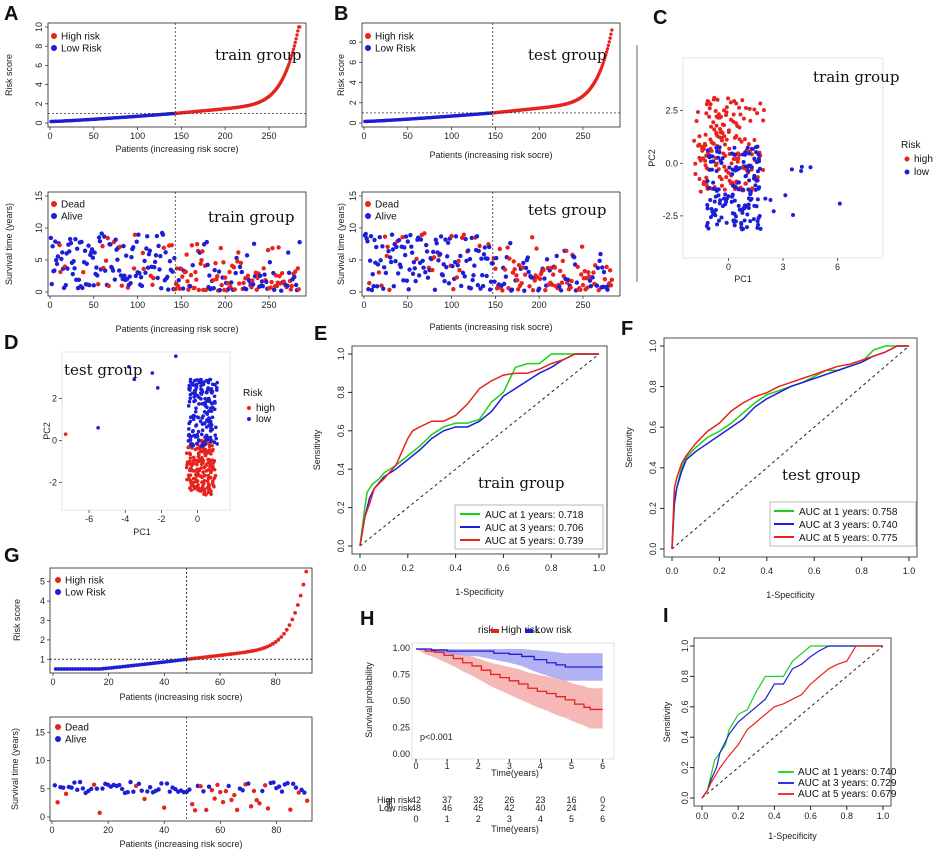 This screenshot has width=941, height=862. What do you see at coordinates (540, 800) in the screenshot?
I see `H-risk-count-high: 23` at bounding box center [540, 800].